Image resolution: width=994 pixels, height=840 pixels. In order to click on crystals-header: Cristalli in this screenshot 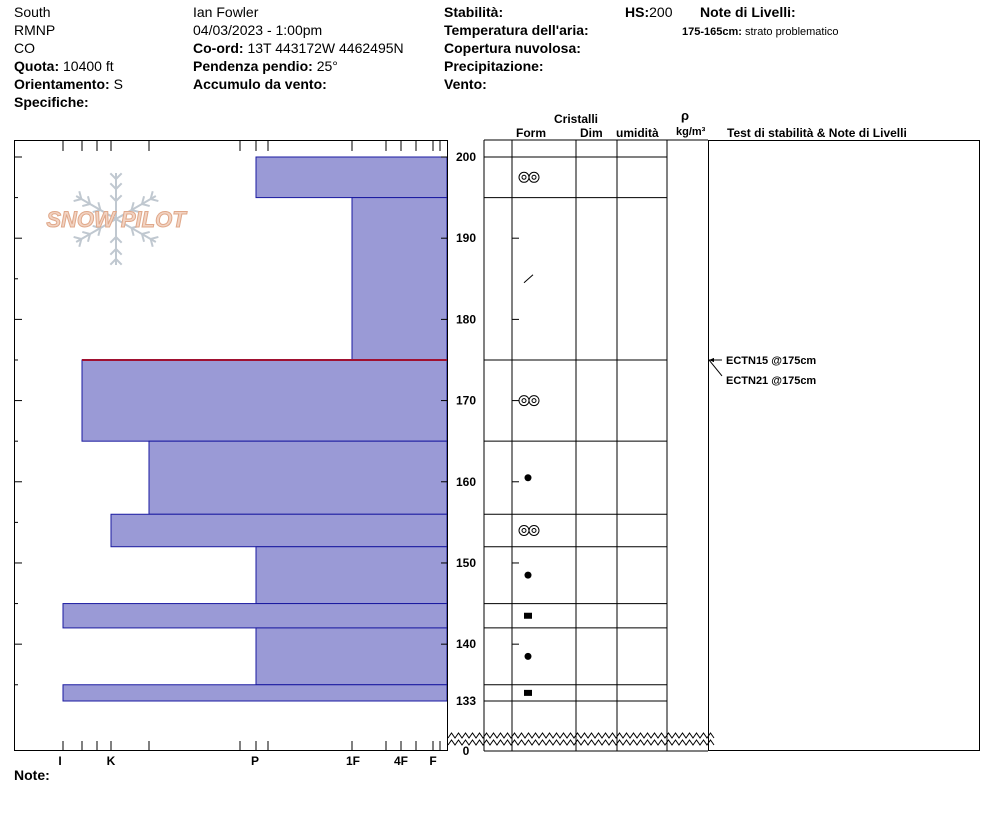, I will do `click(576, 119)`.